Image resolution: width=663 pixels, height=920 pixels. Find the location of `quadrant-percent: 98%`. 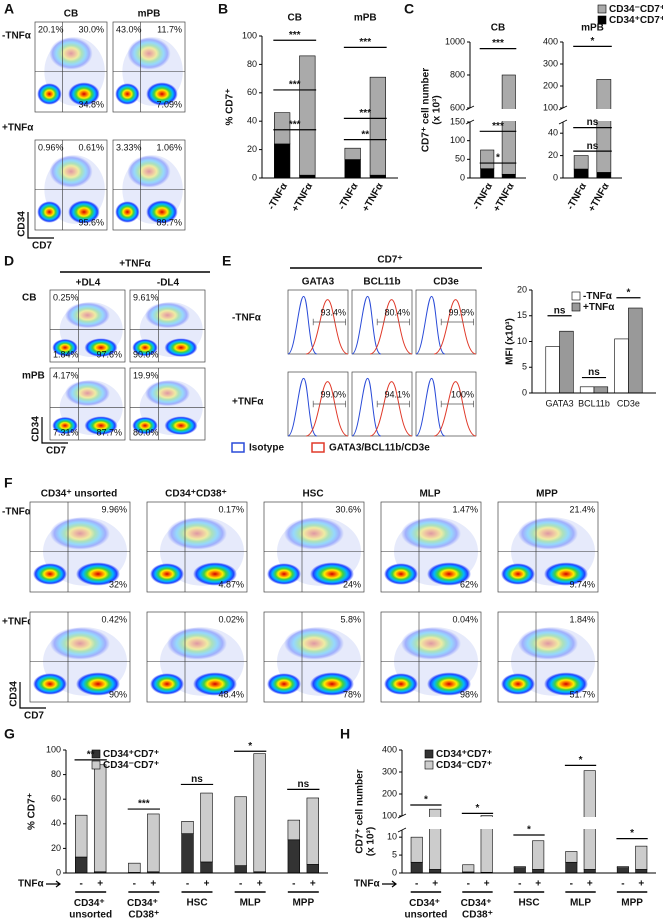

quadrant-percent: 98% is located at coordinates (469, 694).